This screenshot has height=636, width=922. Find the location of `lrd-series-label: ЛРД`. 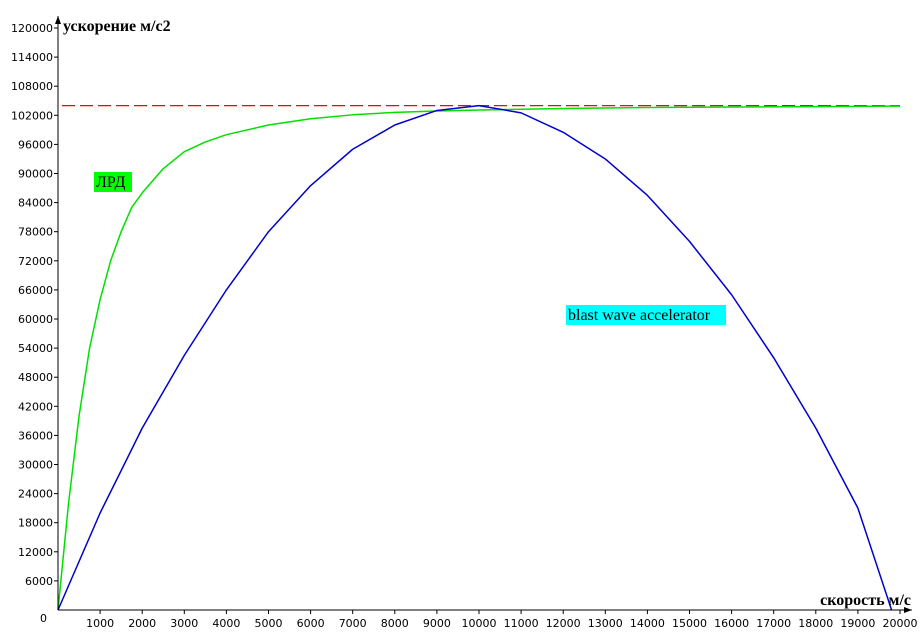

lrd-series-label: ЛРД is located at coordinates (111, 182).